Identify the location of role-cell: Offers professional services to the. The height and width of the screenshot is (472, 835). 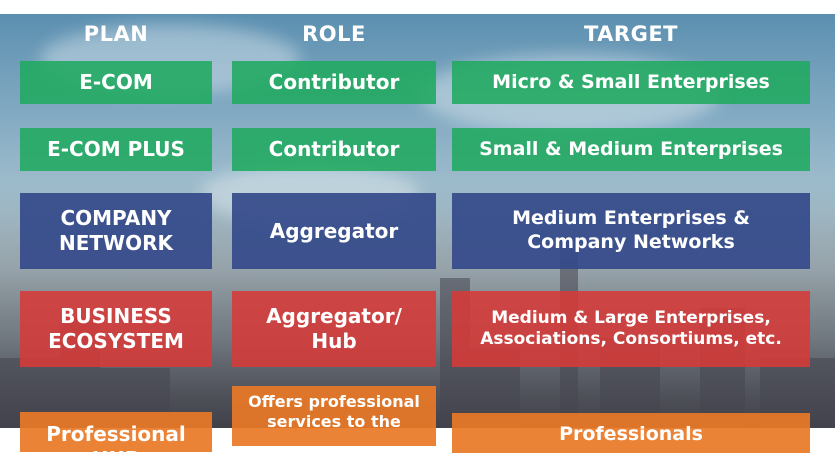
(334, 416).